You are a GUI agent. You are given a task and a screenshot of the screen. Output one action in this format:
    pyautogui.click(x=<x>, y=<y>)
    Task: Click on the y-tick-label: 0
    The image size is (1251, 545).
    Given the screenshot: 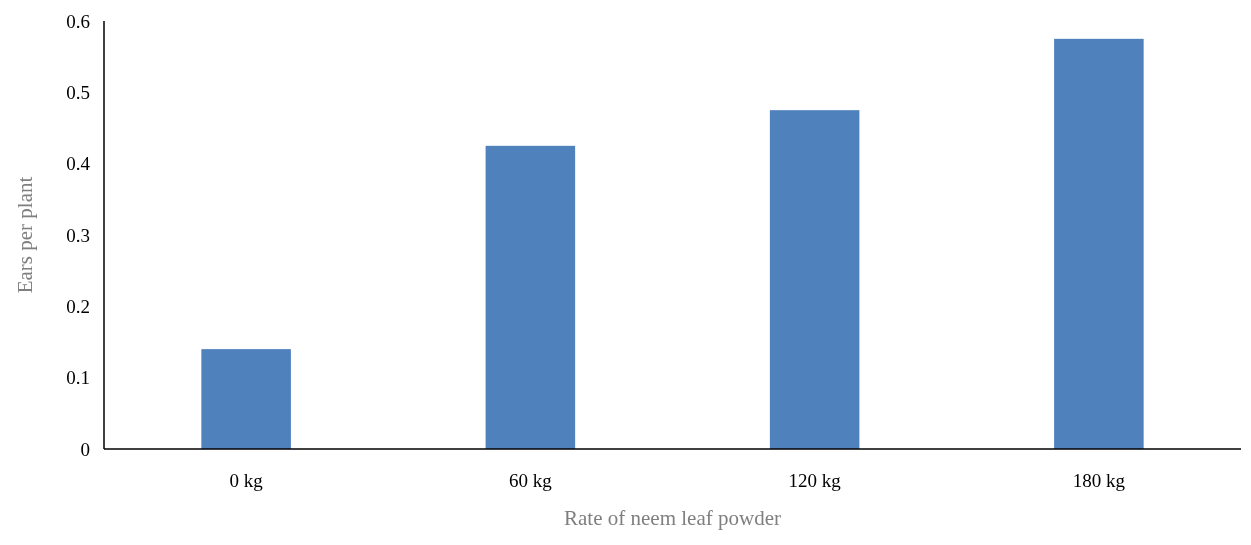 What is the action you would take?
    pyautogui.click(x=85, y=449)
    